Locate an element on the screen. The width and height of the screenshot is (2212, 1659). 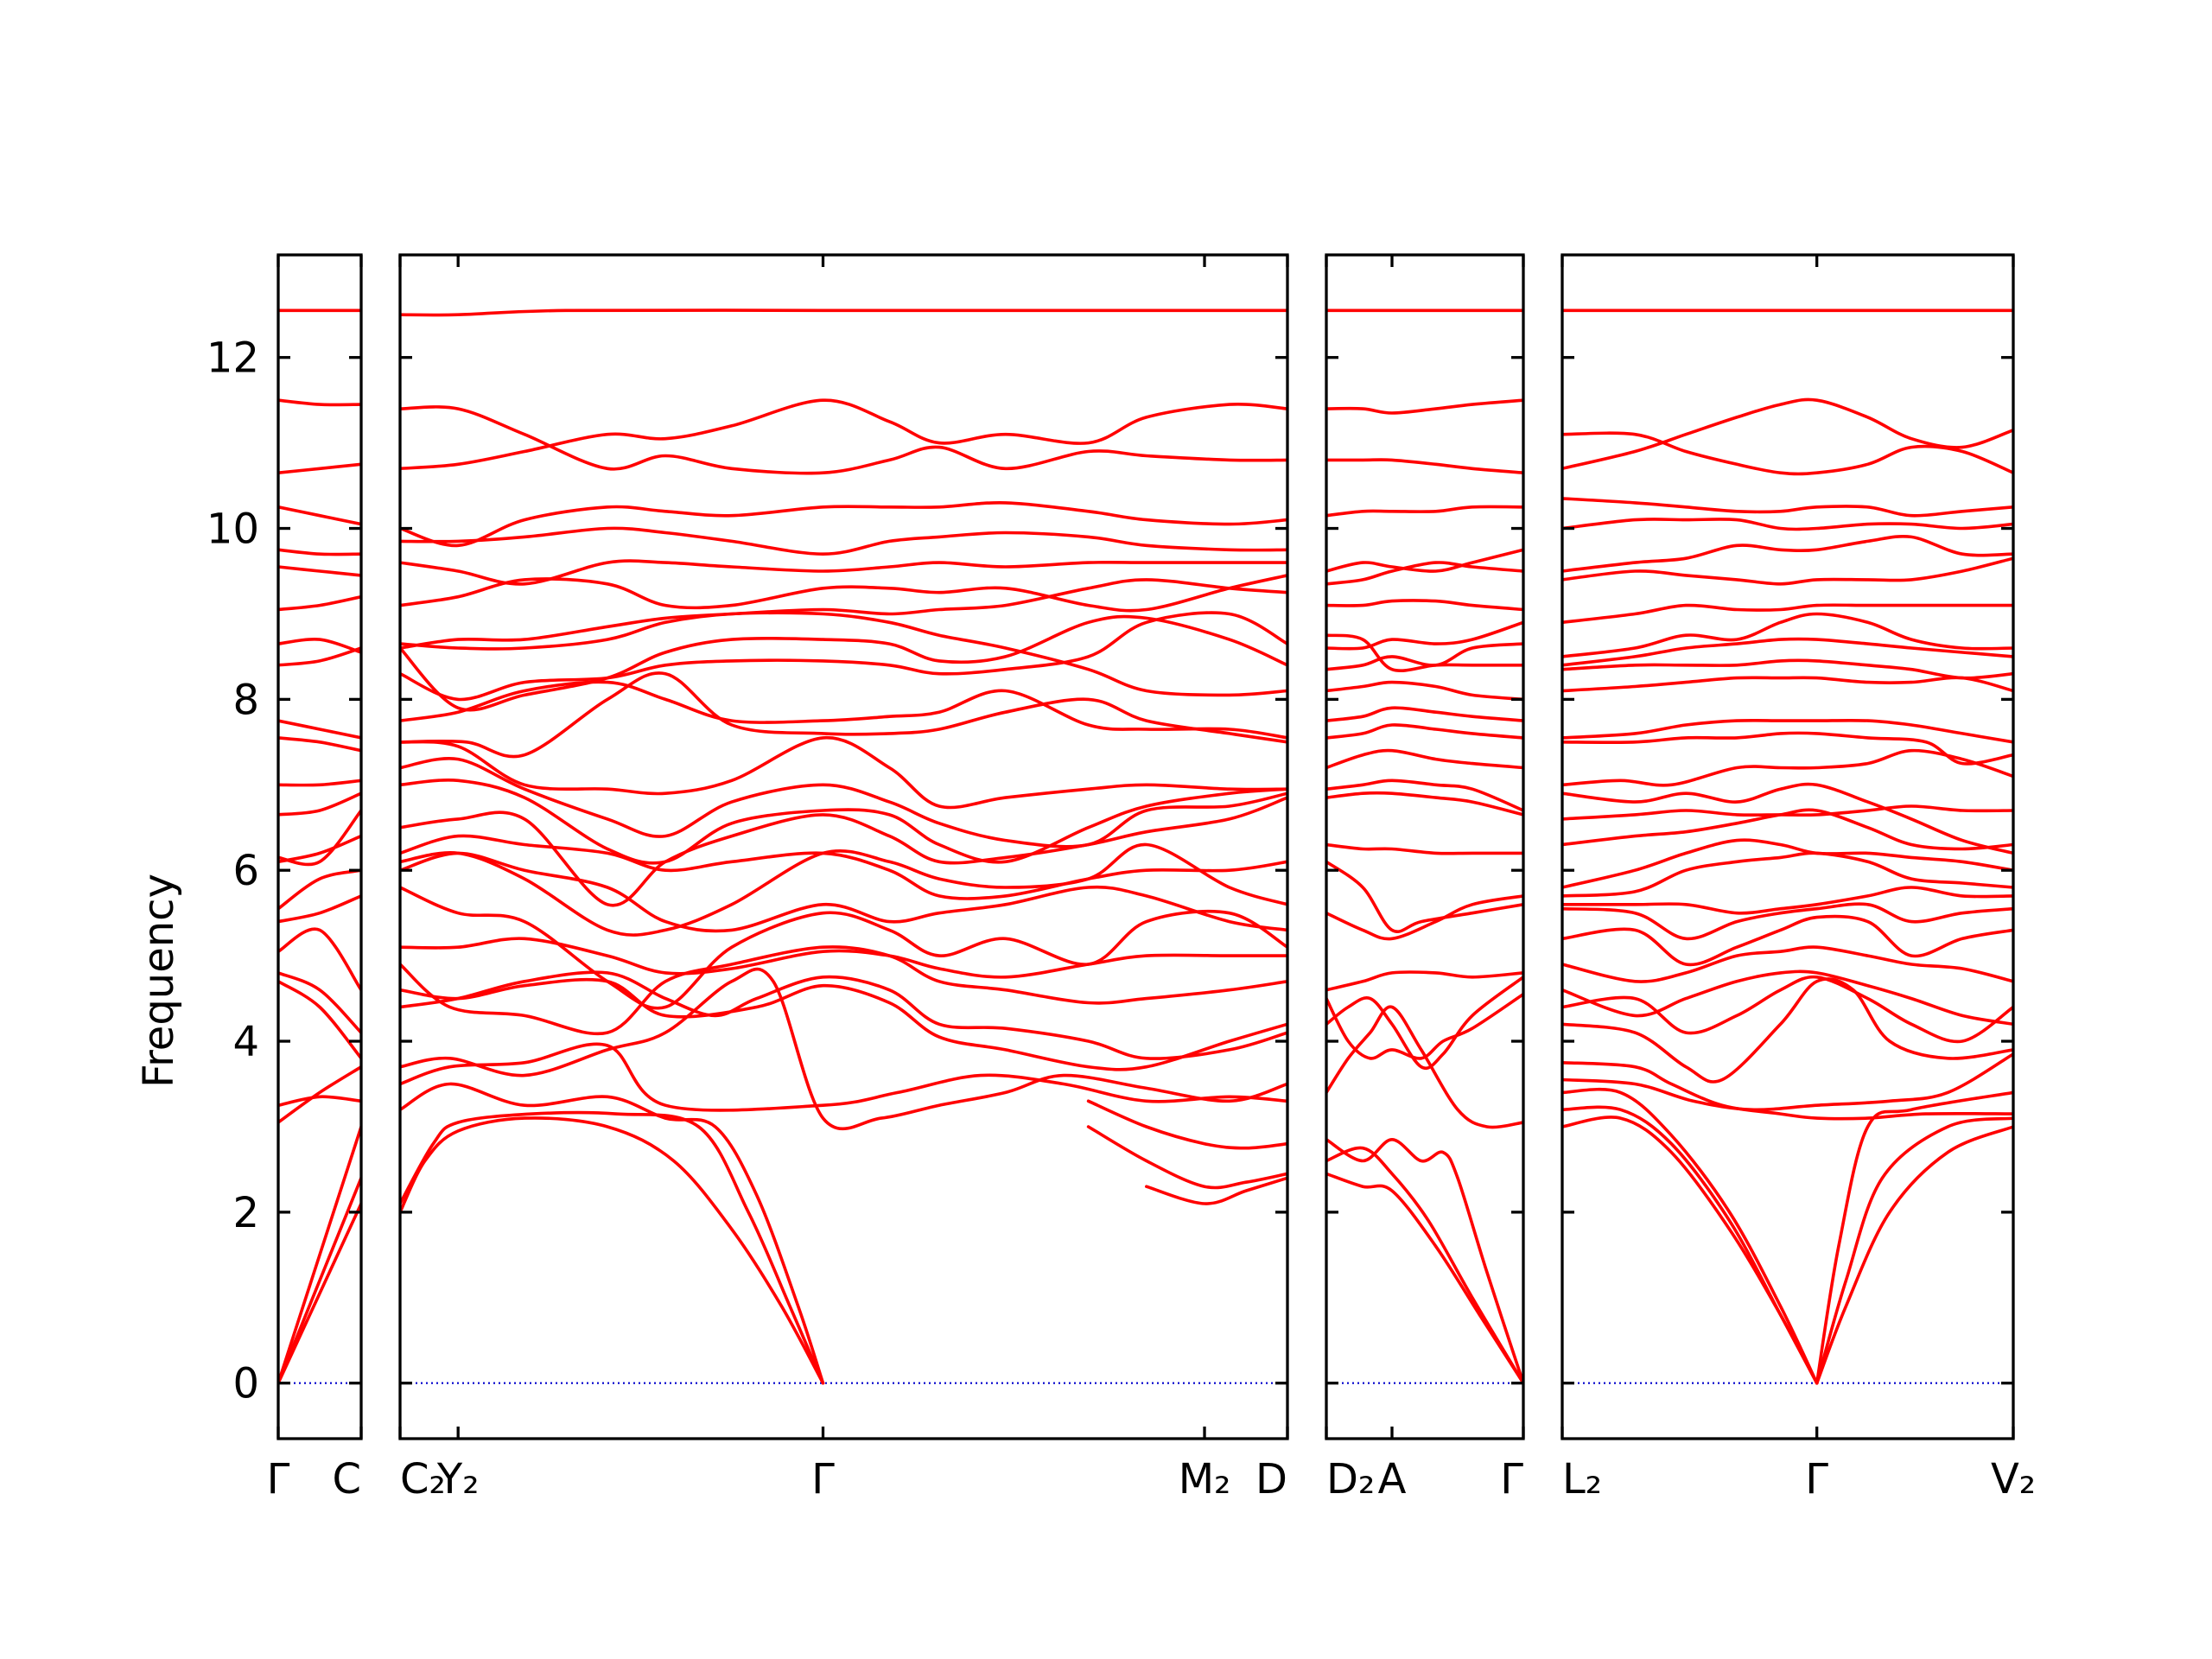
x-tick-label: A is located at coordinates (1392, 1479).